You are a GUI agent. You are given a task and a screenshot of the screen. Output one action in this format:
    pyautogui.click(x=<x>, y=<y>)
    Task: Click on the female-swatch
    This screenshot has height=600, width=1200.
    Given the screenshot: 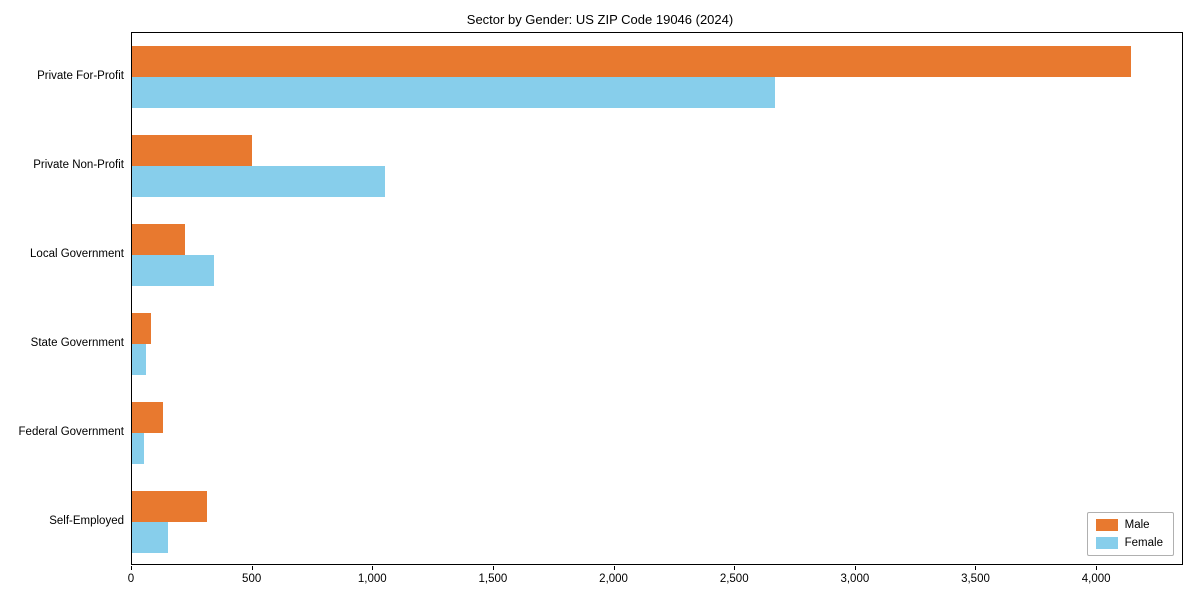 What is the action you would take?
    pyautogui.click(x=1106, y=543)
    